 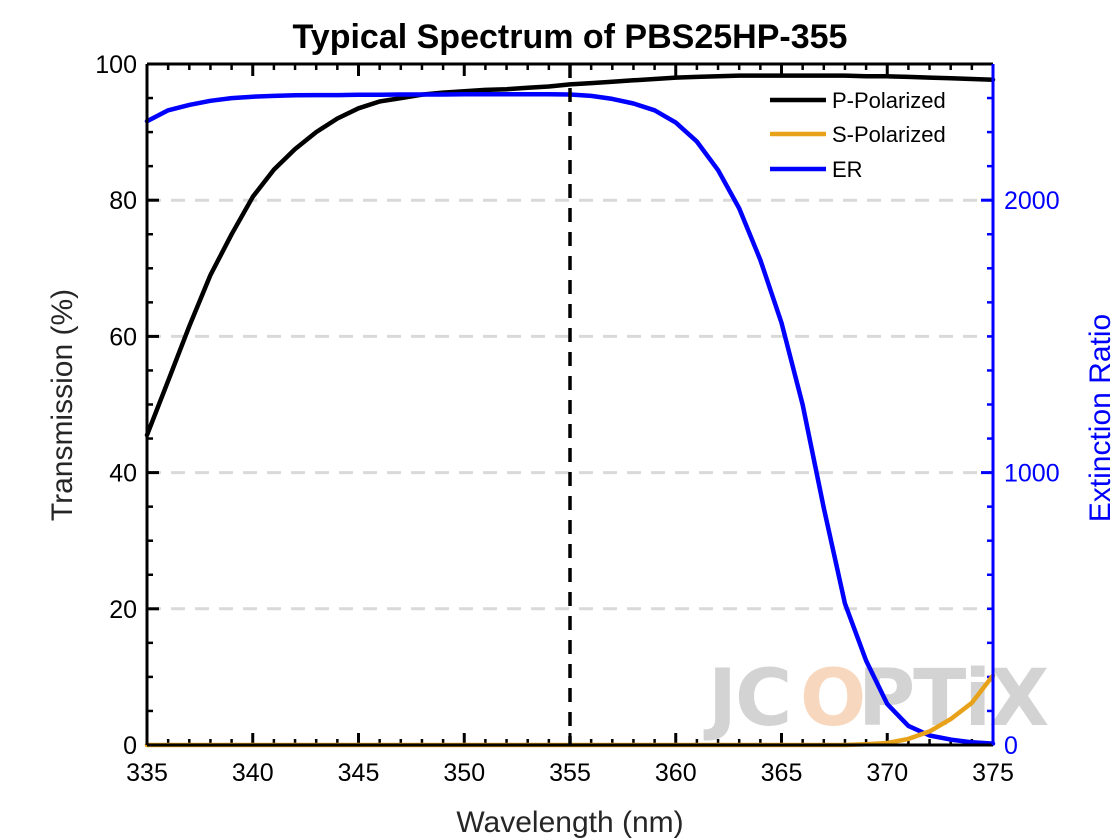 What do you see at coordinates (116, 65) in the screenshot?
I see `y-tick-label: 100` at bounding box center [116, 65].